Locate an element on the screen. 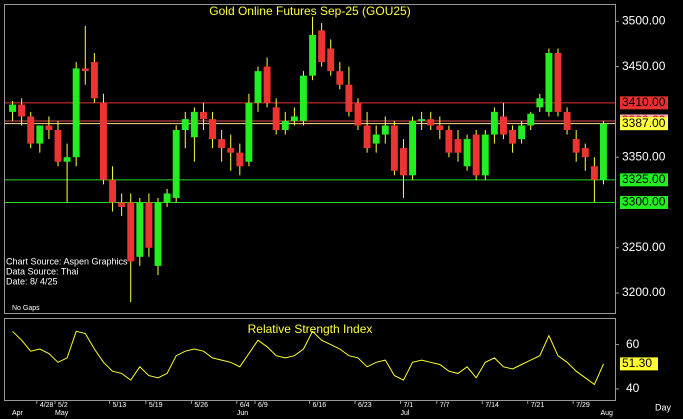 This screenshot has width=683, height=419. x-tick-label: 5/19 is located at coordinates (156, 405).